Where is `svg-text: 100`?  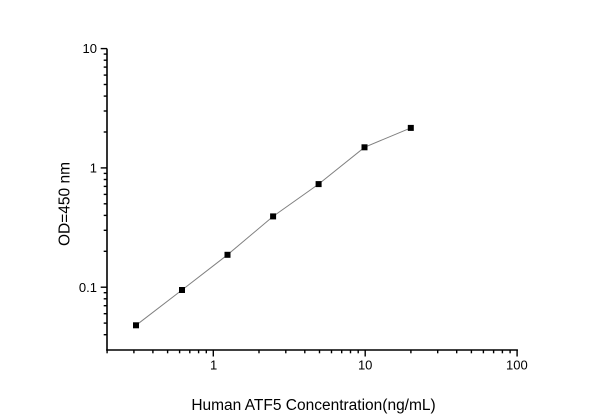 svg-text: 100 is located at coordinates (517, 365).